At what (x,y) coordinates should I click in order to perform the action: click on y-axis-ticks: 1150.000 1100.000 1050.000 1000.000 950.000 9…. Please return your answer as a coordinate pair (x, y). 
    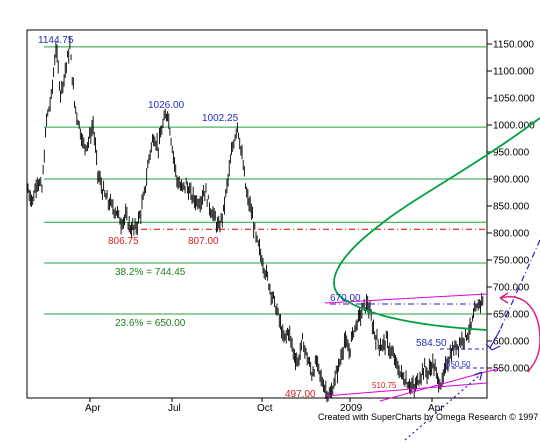
    Looking at the image, I should click on (511, 207).